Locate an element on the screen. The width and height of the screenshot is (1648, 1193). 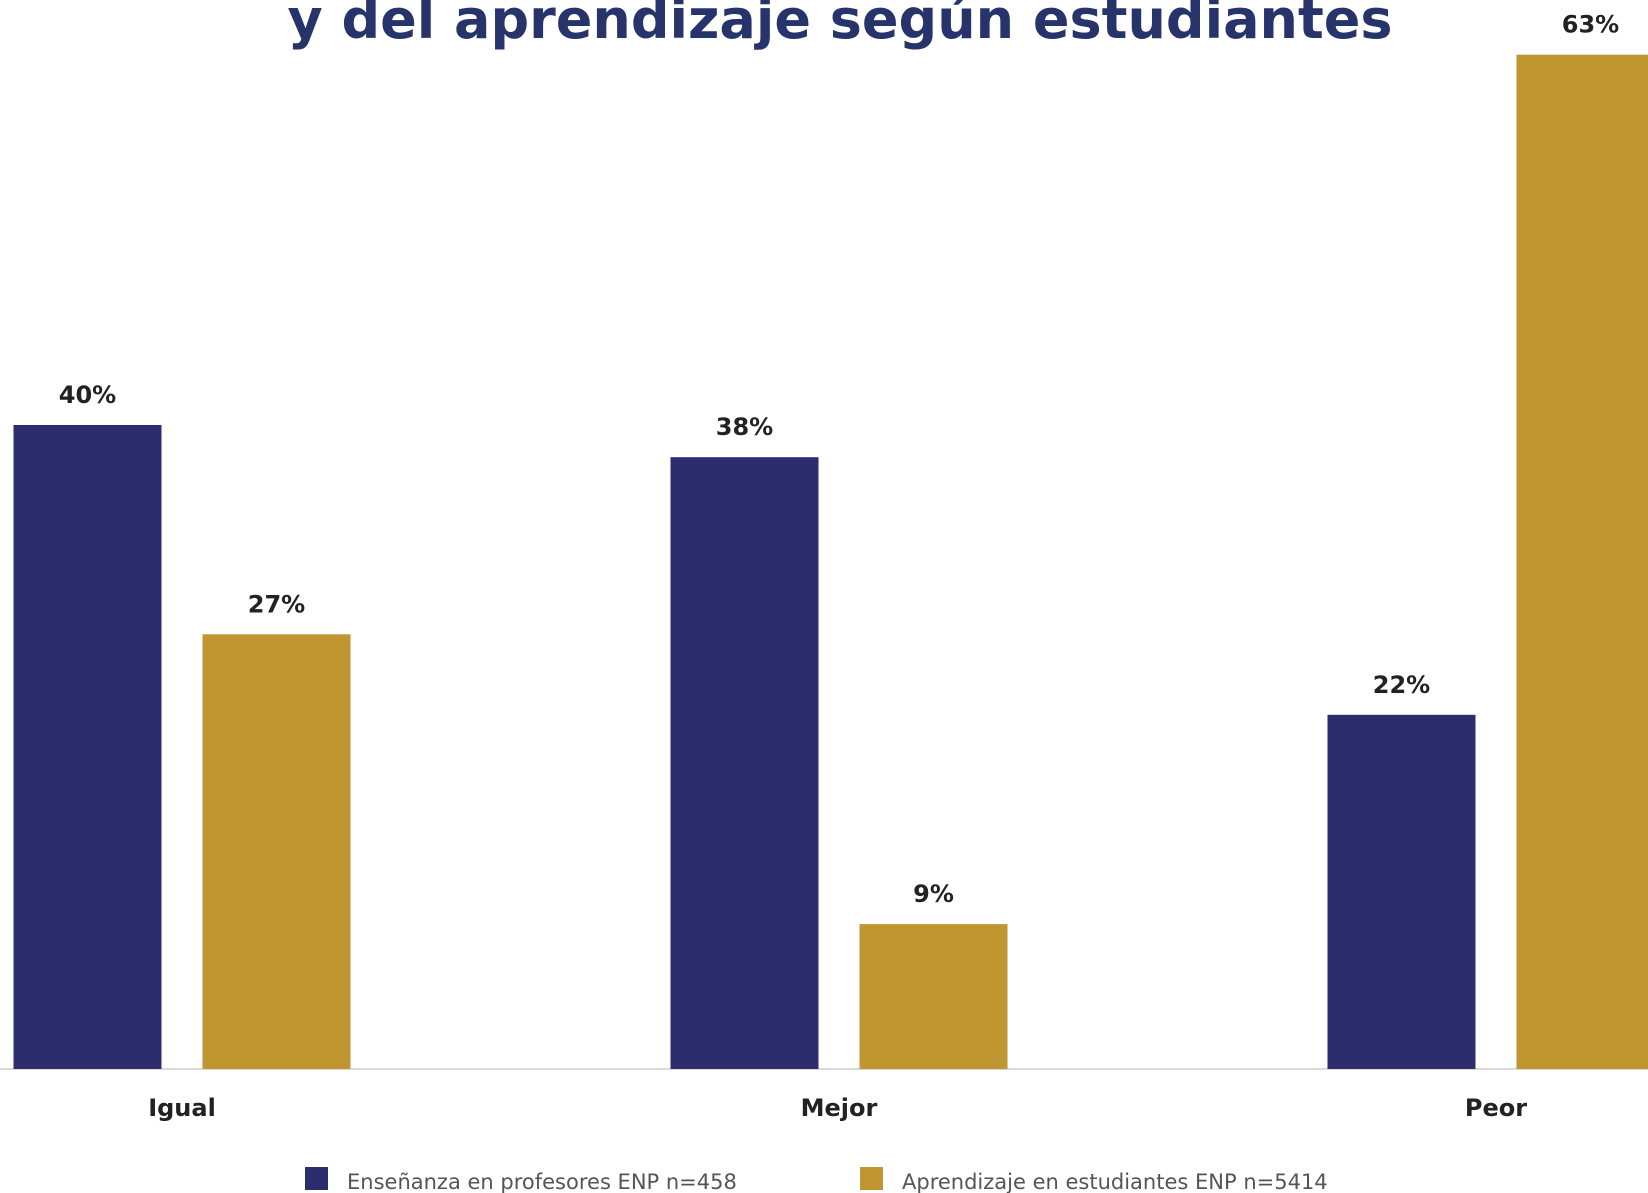
value-label: 38% is located at coordinates (744, 427).